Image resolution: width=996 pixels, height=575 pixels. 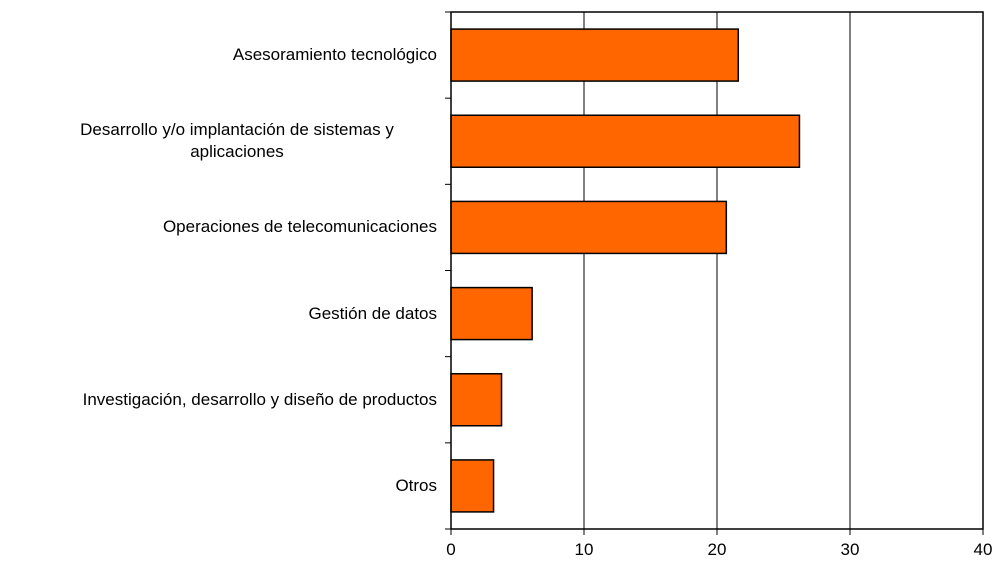 What do you see at coordinates (450, 549) in the screenshot?
I see `x-tick-label: 0` at bounding box center [450, 549].